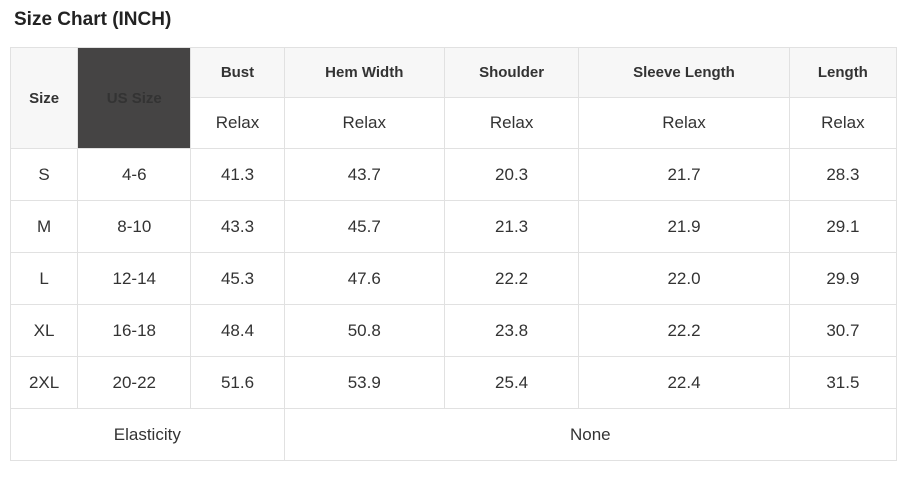 The image size is (904, 478). I want to click on us-size-cell: 20-22, so click(134, 382).